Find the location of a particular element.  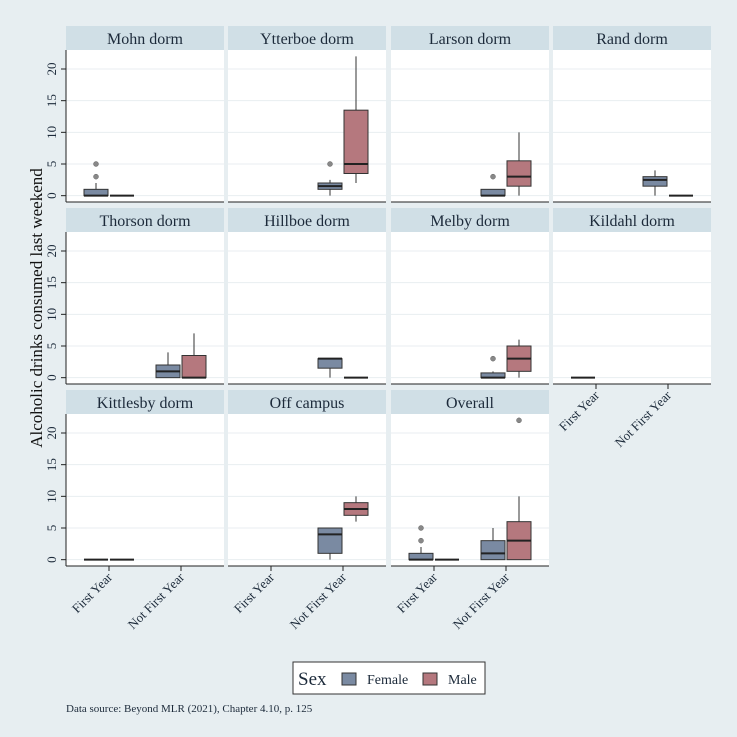

panel-title: Mohn dorm is located at coordinates (145, 39).